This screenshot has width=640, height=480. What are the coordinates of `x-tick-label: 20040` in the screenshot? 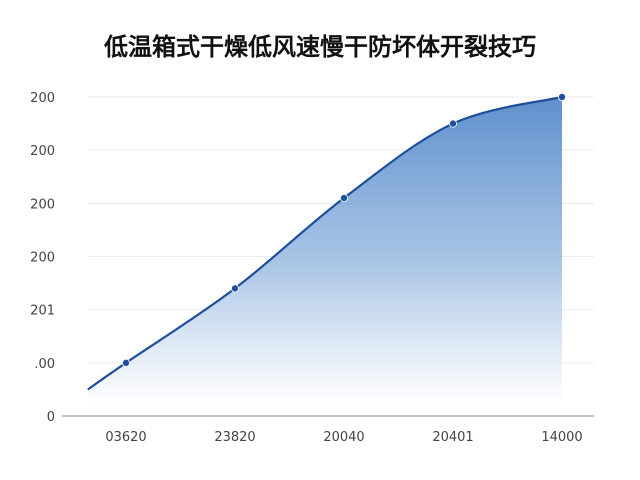 It's located at (343, 437).